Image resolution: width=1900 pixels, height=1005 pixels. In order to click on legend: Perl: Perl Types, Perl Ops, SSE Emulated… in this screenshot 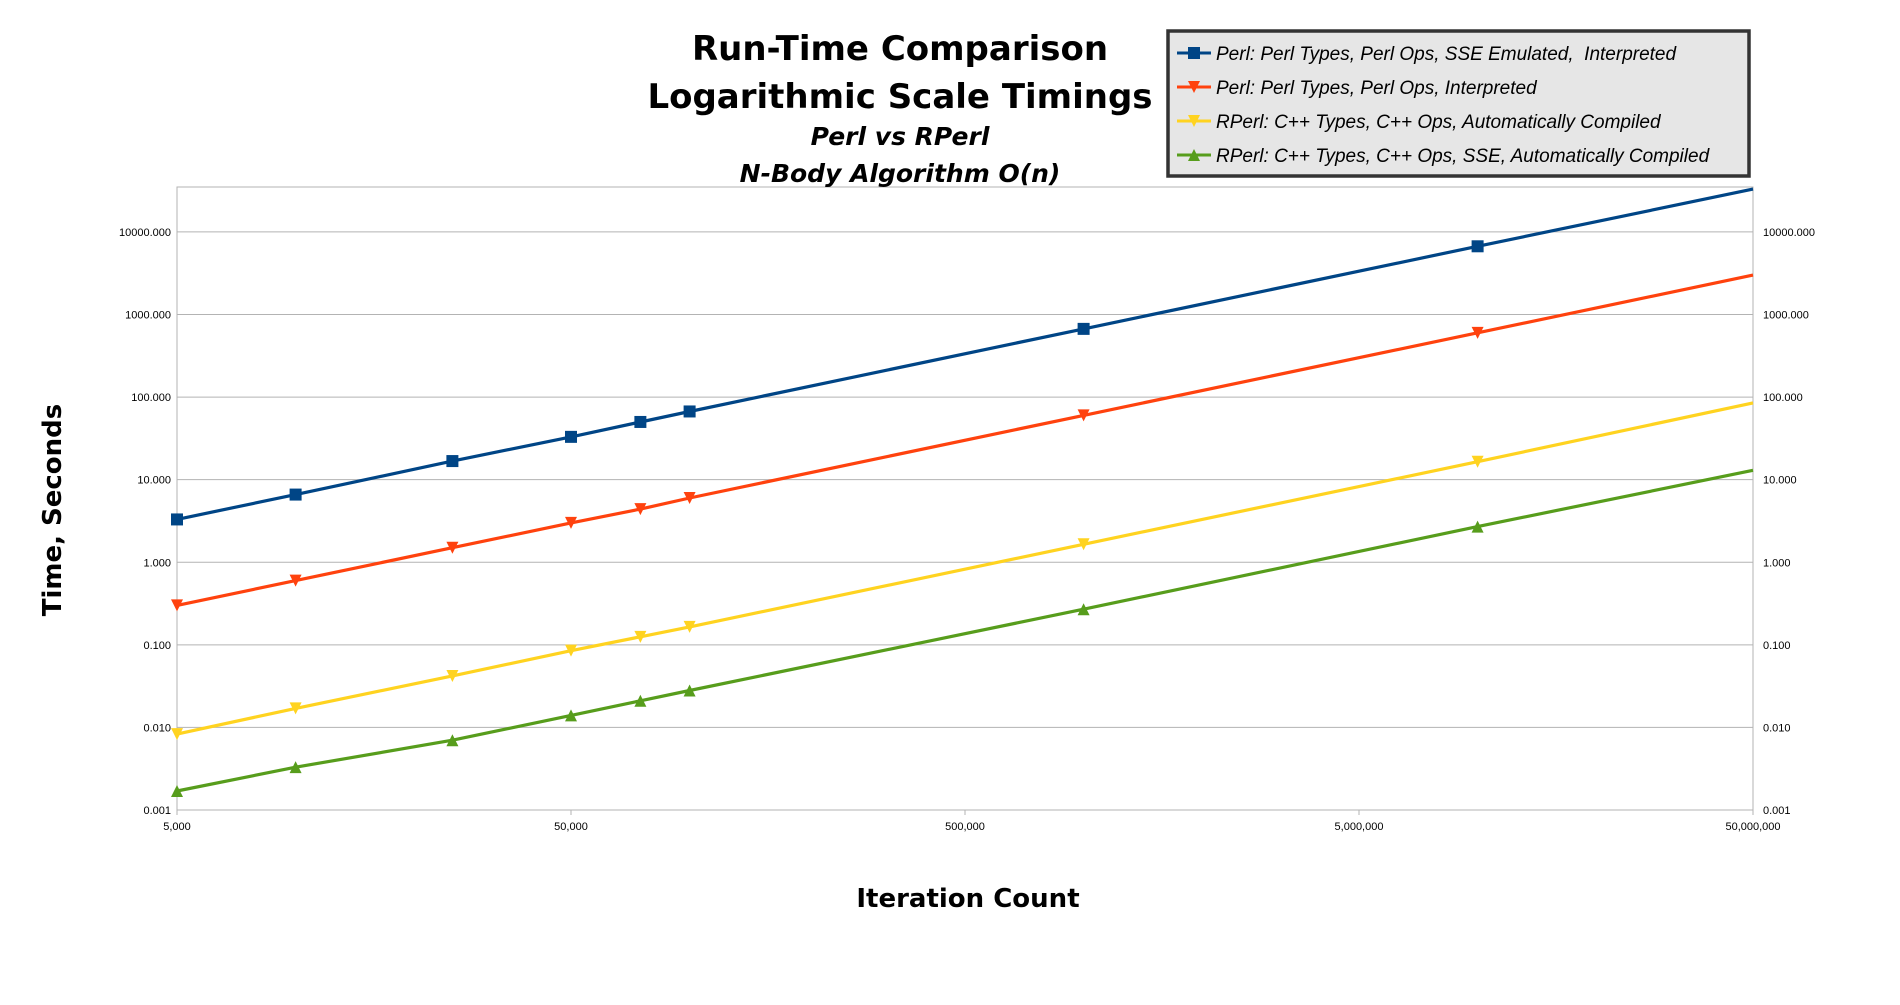, I will do `click(1458, 103)`.